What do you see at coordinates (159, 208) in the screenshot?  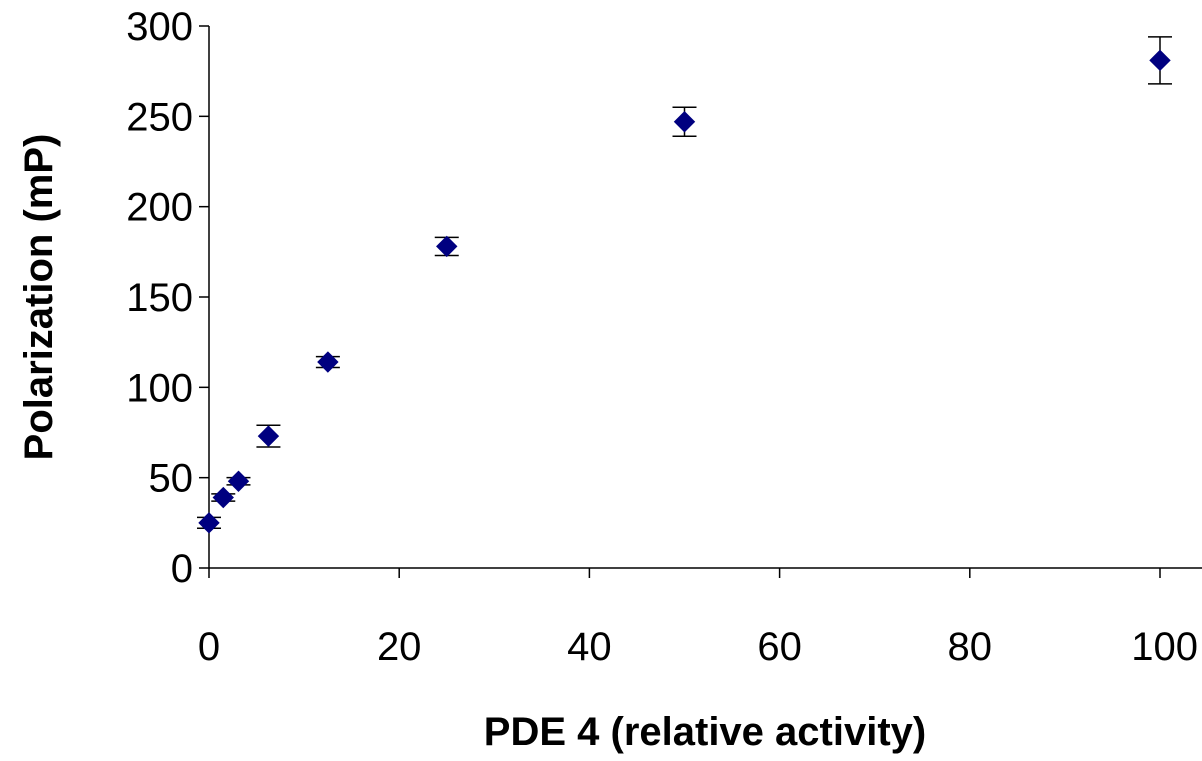 I see `y-tick-label: 200` at bounding box center [159, 208].